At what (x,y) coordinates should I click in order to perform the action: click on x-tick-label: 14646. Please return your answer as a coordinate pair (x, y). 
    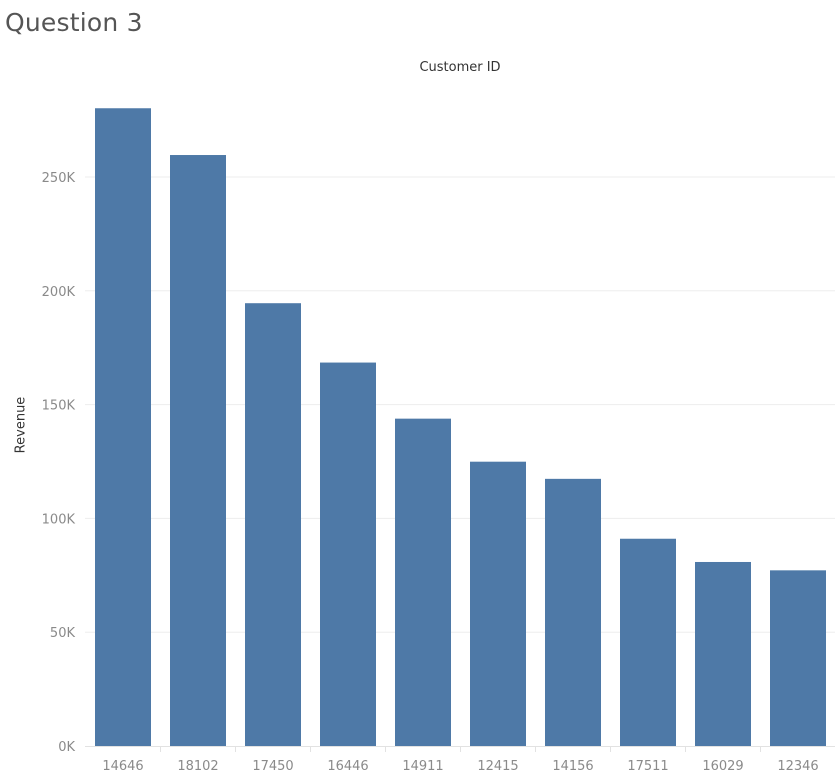
    Looking at the image, I should click on (122, 766).